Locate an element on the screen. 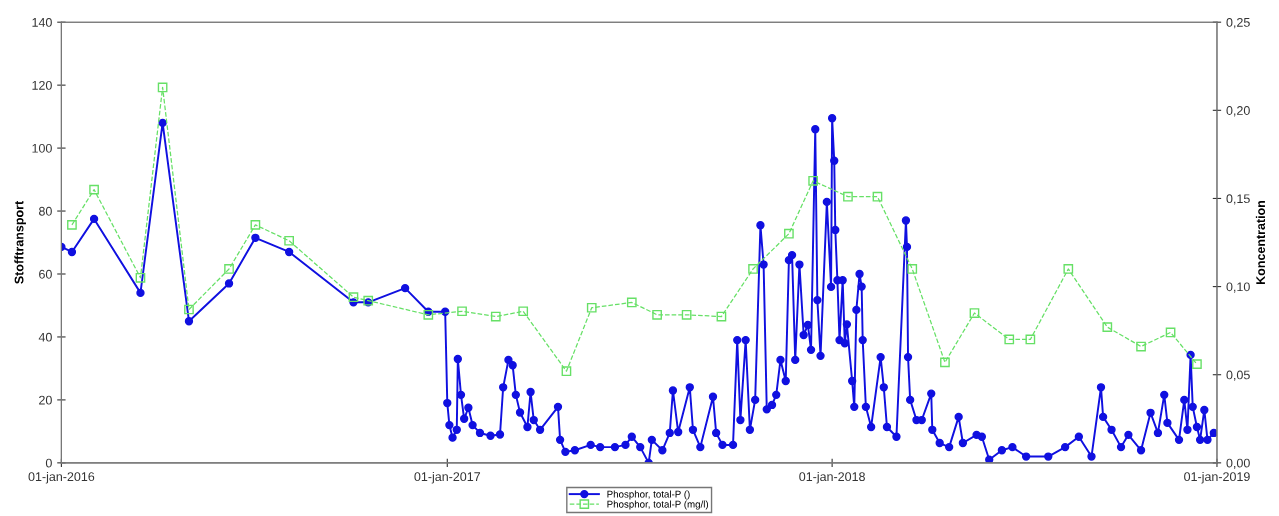 The height and width of the screenshot is (516, 1279). x-tick-label: 01-jan-2016 is located at coordinates (61, 477).